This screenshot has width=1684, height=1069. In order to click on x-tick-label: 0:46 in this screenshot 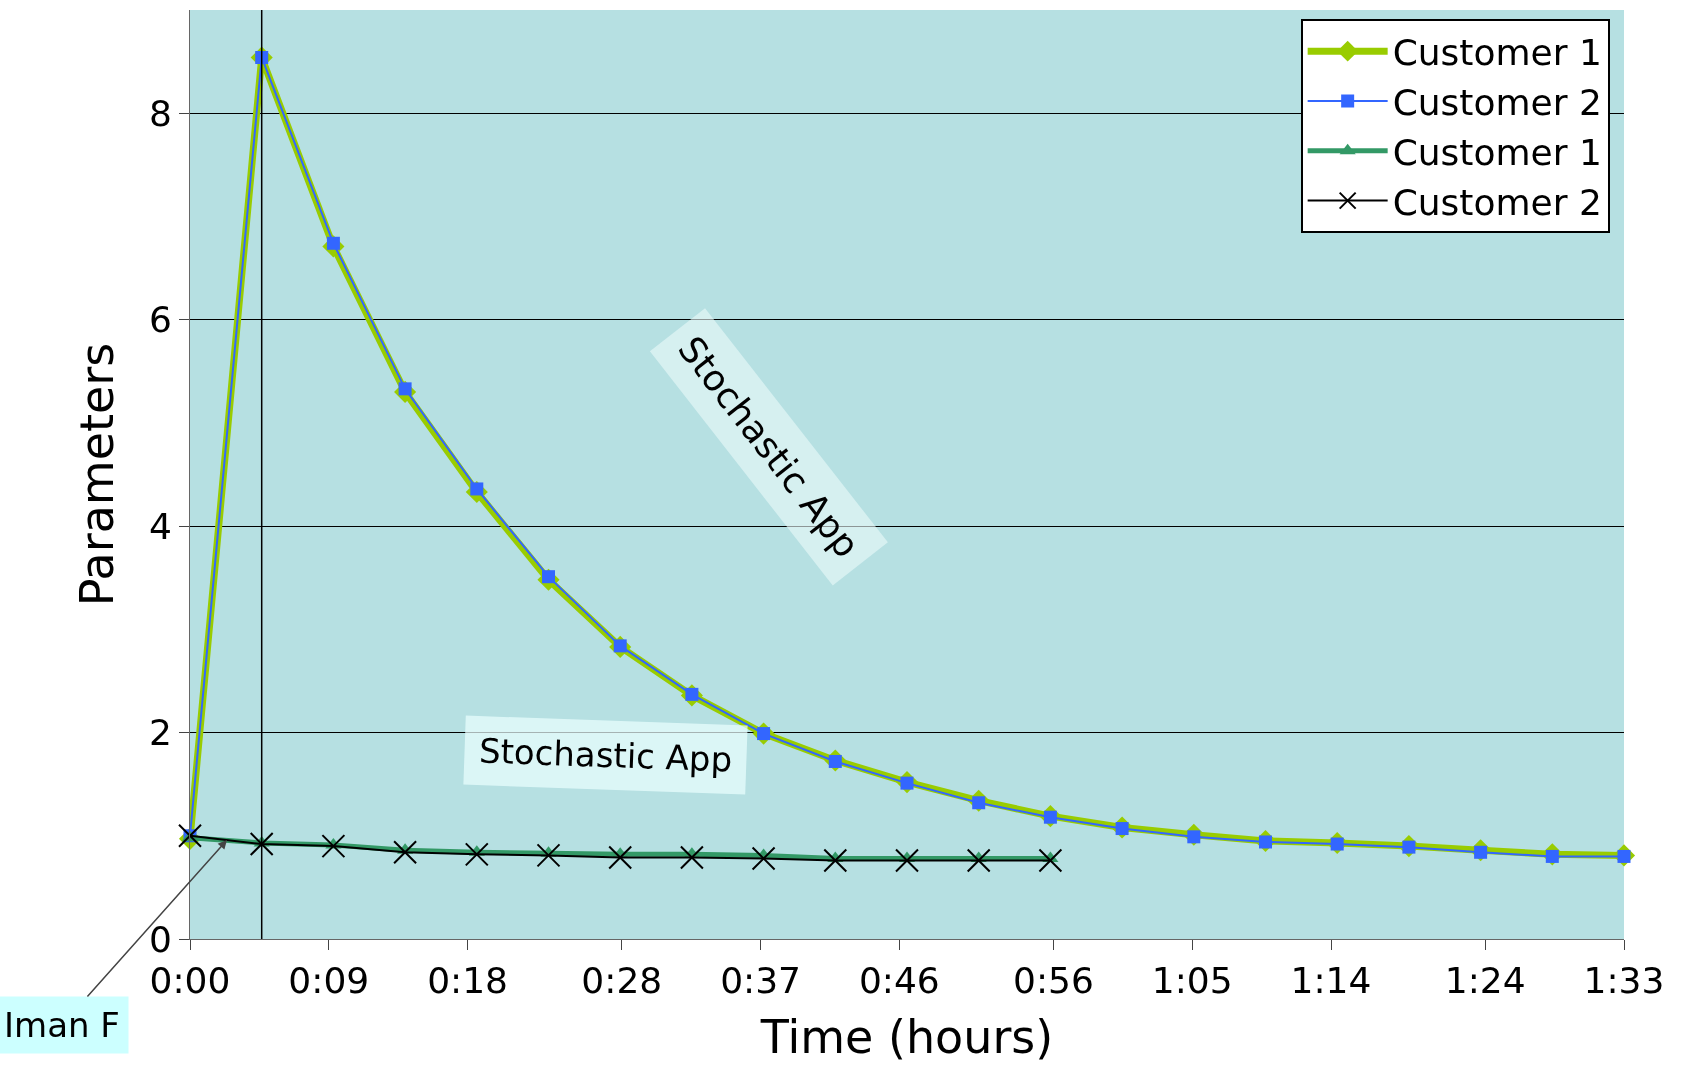, I will do `click(899, 981)`.